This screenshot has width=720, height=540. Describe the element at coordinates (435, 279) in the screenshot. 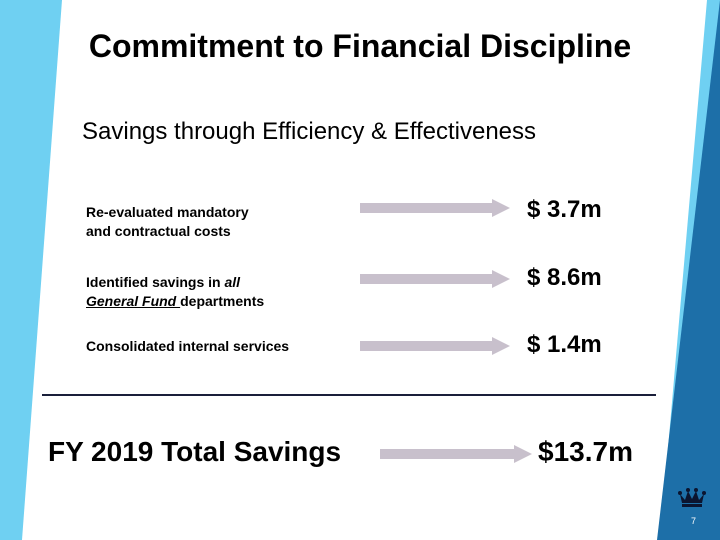

I see `row-2-arrow-icon` at that location.